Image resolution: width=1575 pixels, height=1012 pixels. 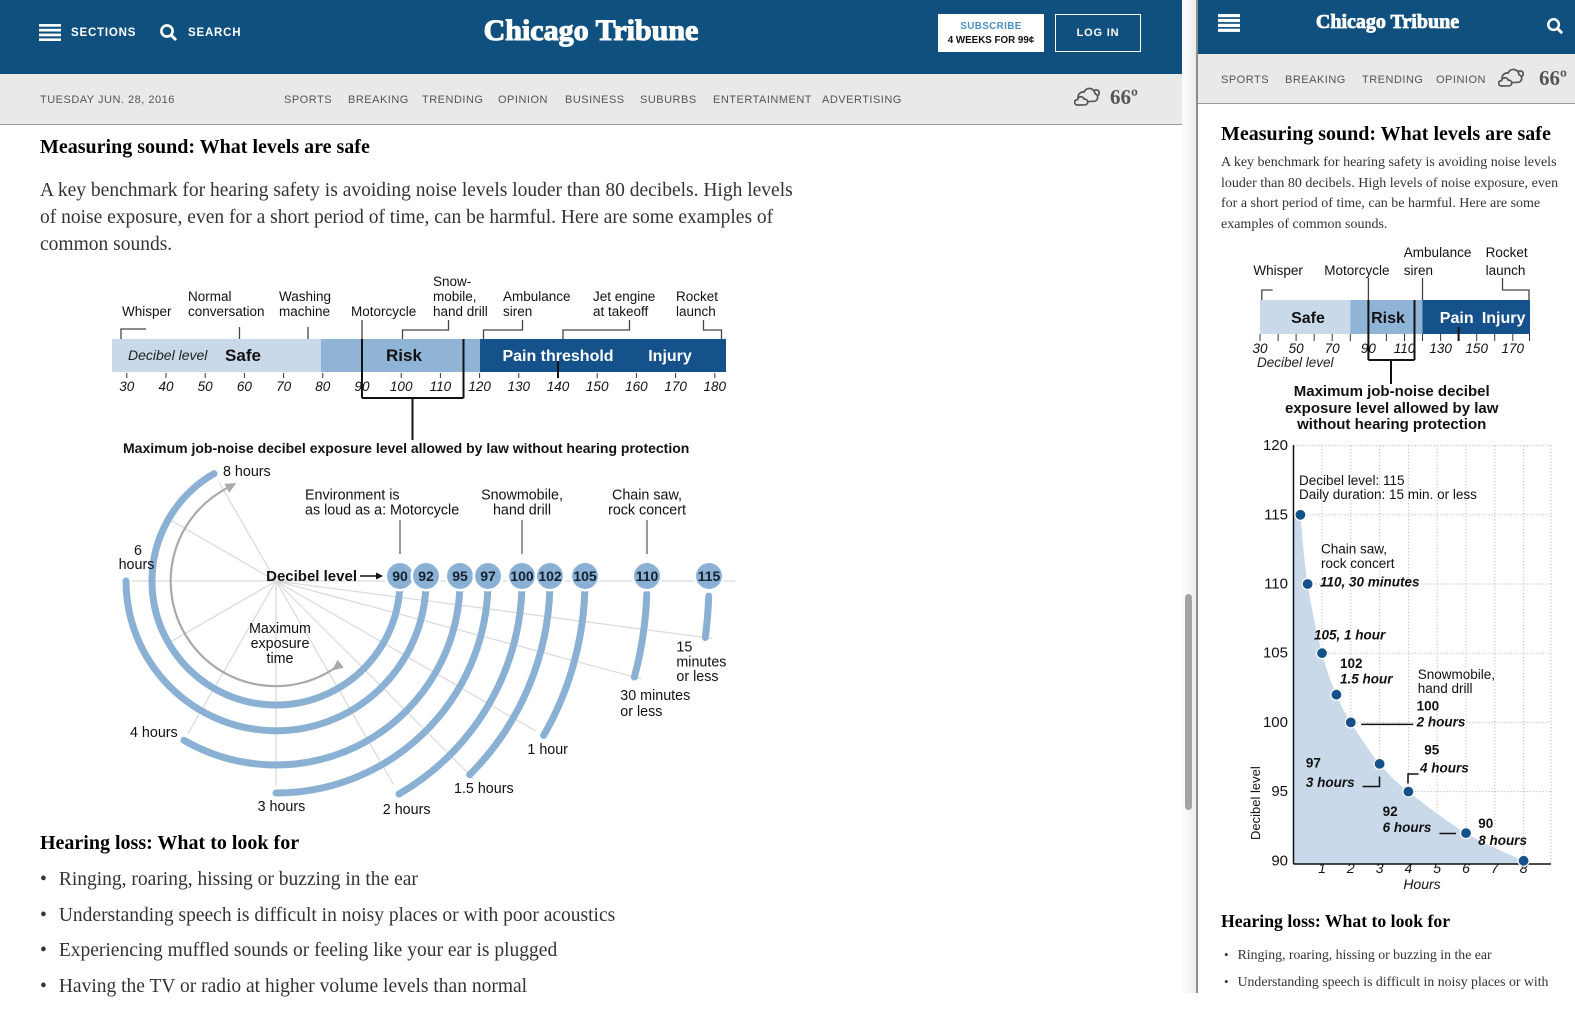 I want to click on svg-text: Pain, so click(x=1457, y=318).